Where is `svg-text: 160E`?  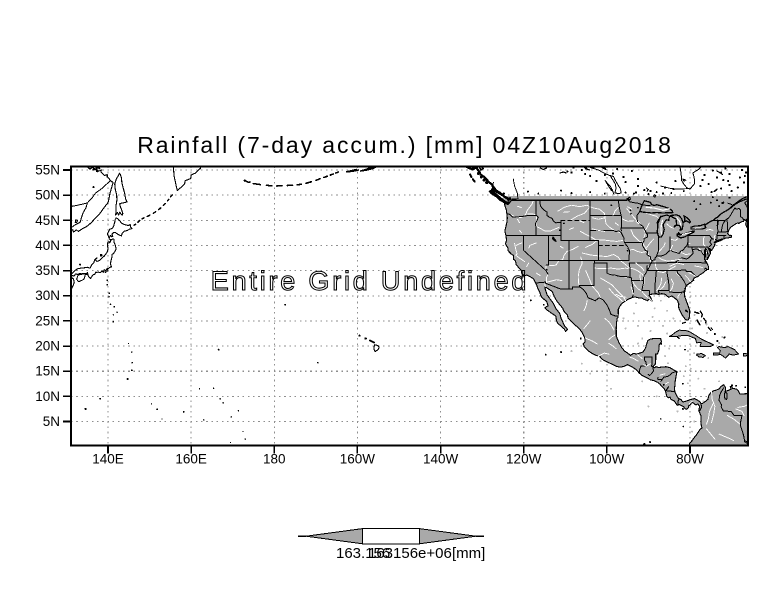 svg-text: 160E is located at coordinates (191, 458).